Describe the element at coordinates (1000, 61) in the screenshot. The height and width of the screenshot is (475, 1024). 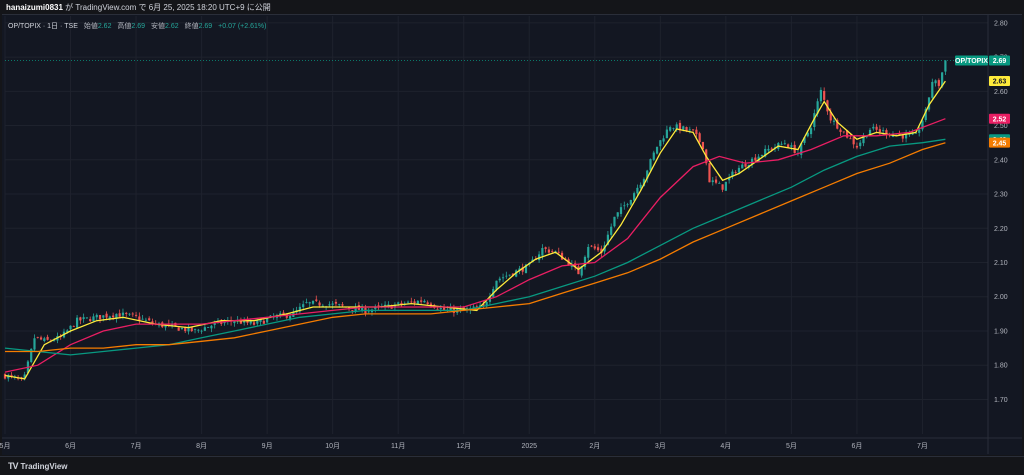
I see `price-tag-1: 2.69` at that location.